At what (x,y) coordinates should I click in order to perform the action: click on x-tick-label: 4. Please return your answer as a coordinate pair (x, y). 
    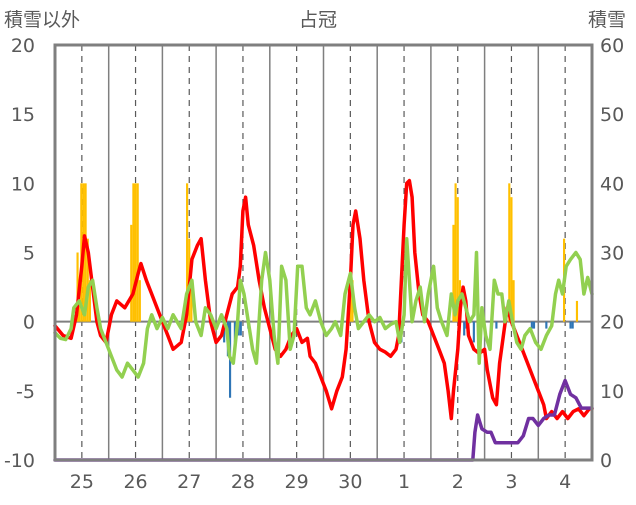
    Looking at the image, I should click on (565, 482).